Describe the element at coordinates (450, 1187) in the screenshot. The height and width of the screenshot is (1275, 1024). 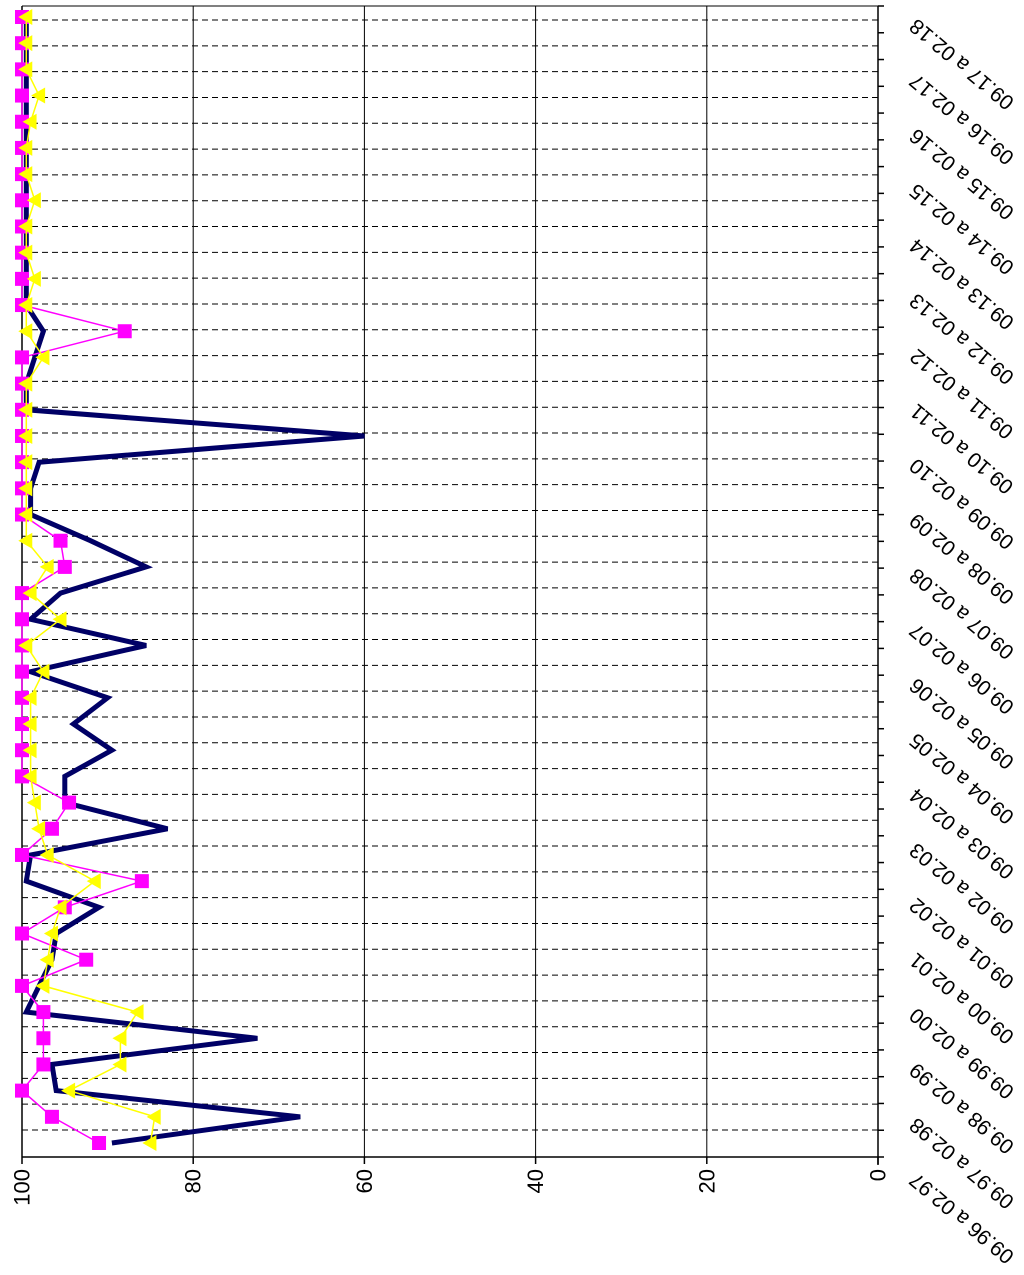
I see `value-tick-labels: 0 20 40 60 80 100` at that location.